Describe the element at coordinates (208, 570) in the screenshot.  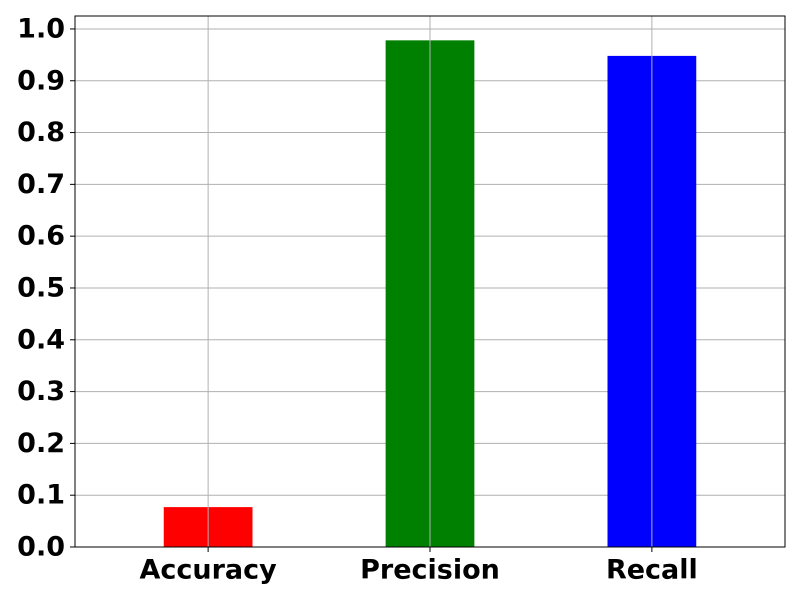
I see `x-tick-label-accuracy: Accuracy` at that location.